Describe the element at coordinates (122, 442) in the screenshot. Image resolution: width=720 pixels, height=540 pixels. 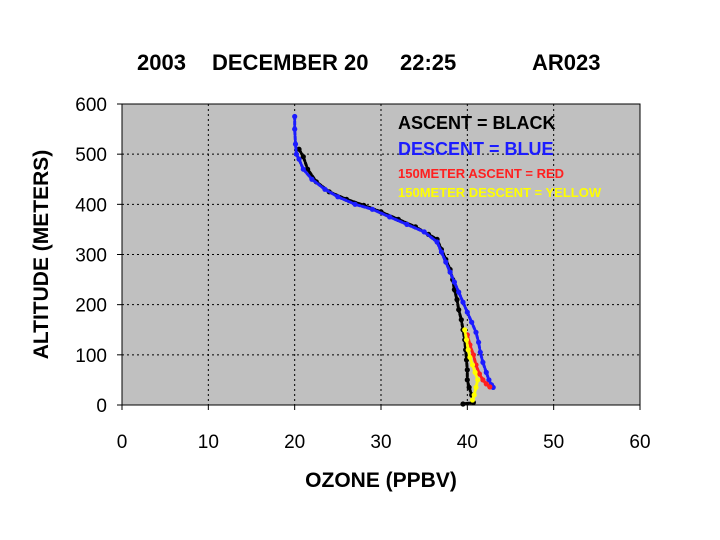
I see `x-tick-label: 0` at that location.